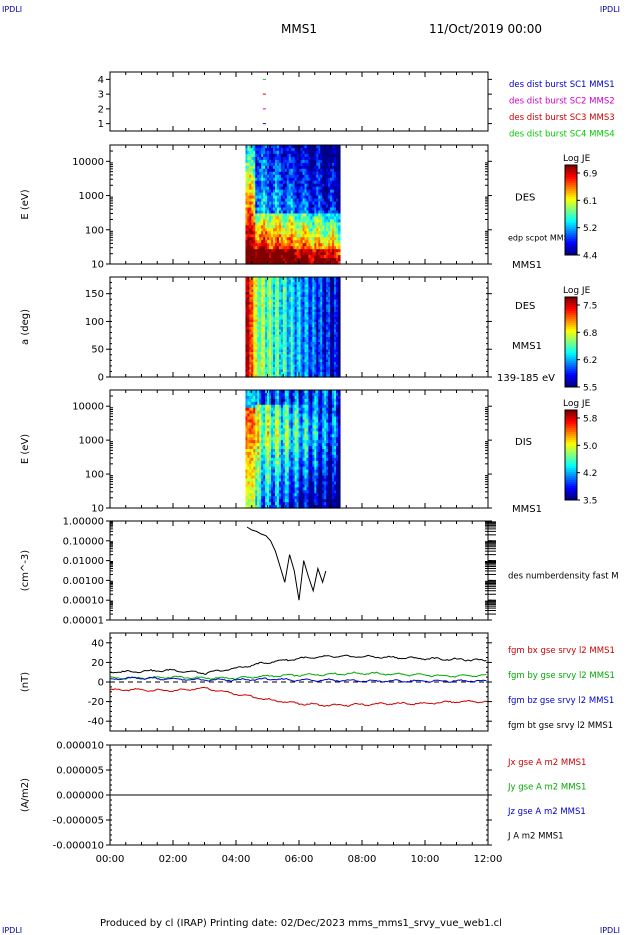 The width and height of the screenshot is (630, 935). What do you see at coordinates (101, 109) in the screenshot?
I see `burst-y-tick-label: 2` at bounding box center [101, 109].